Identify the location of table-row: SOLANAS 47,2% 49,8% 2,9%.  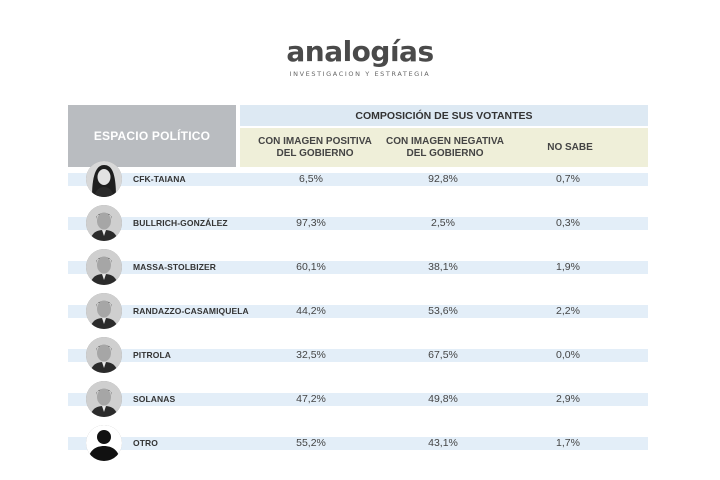
(360, 399).